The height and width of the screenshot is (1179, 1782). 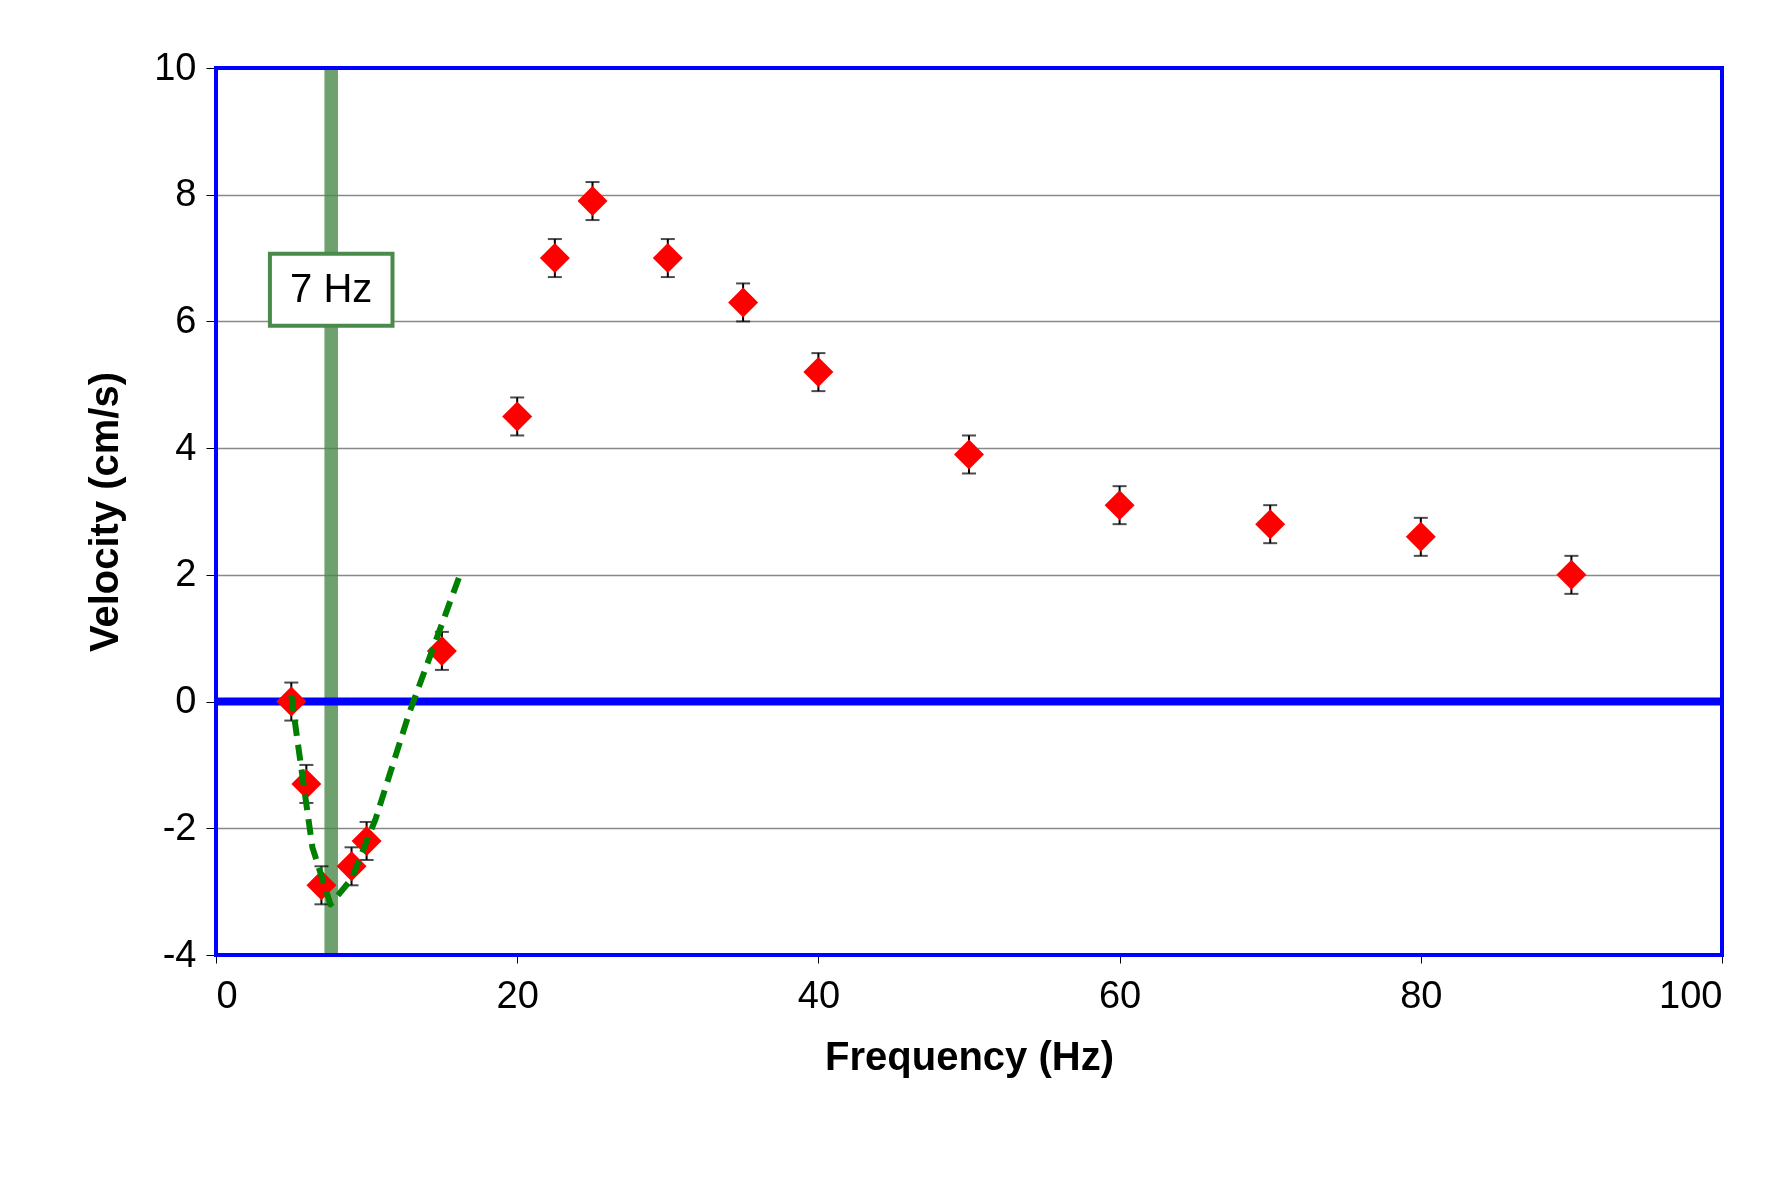 I want to click on y-tick-label: 2, so click(x=186, y=573).